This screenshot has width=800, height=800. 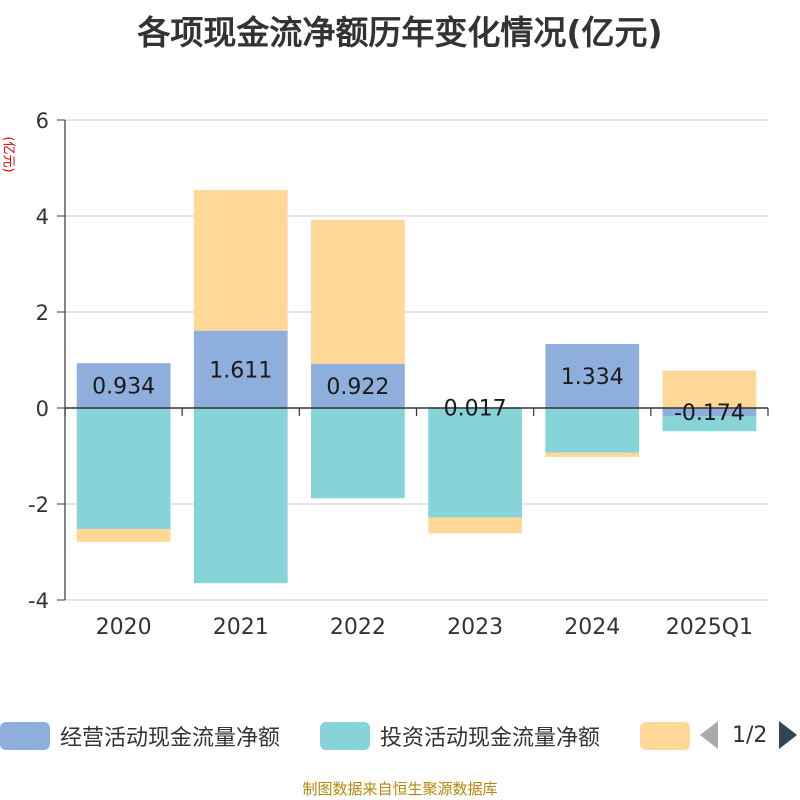 What do you see at coordinates (42, 409) in the screenshot?
I see `y-tick-label: 0` at bounding box center [42, 409].